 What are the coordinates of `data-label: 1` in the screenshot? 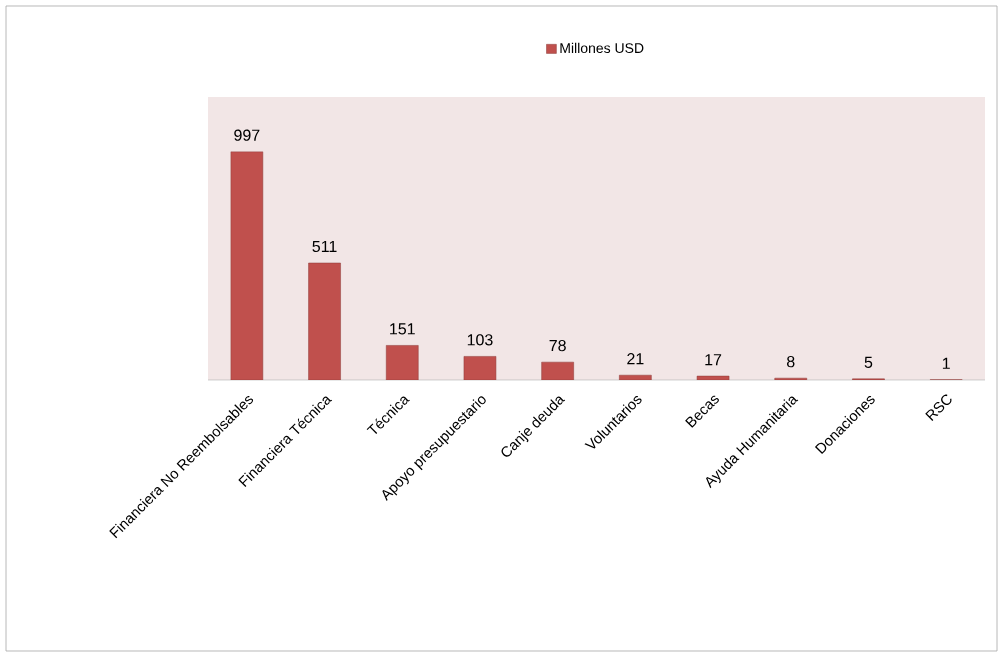 It's located at (946, 363).